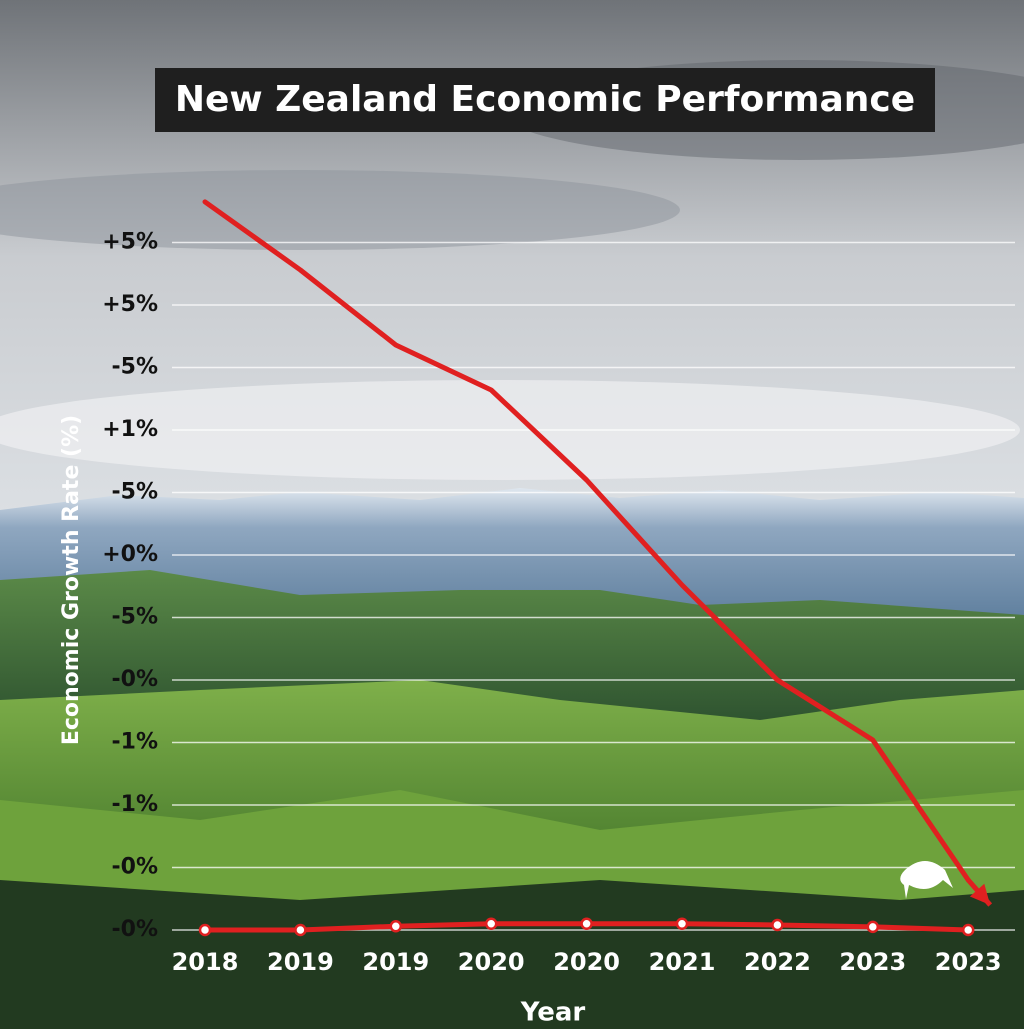 The width and height of the screenshot is (1024, 1029). I want to click on x-axis-label: Year, so click(553, 1013).